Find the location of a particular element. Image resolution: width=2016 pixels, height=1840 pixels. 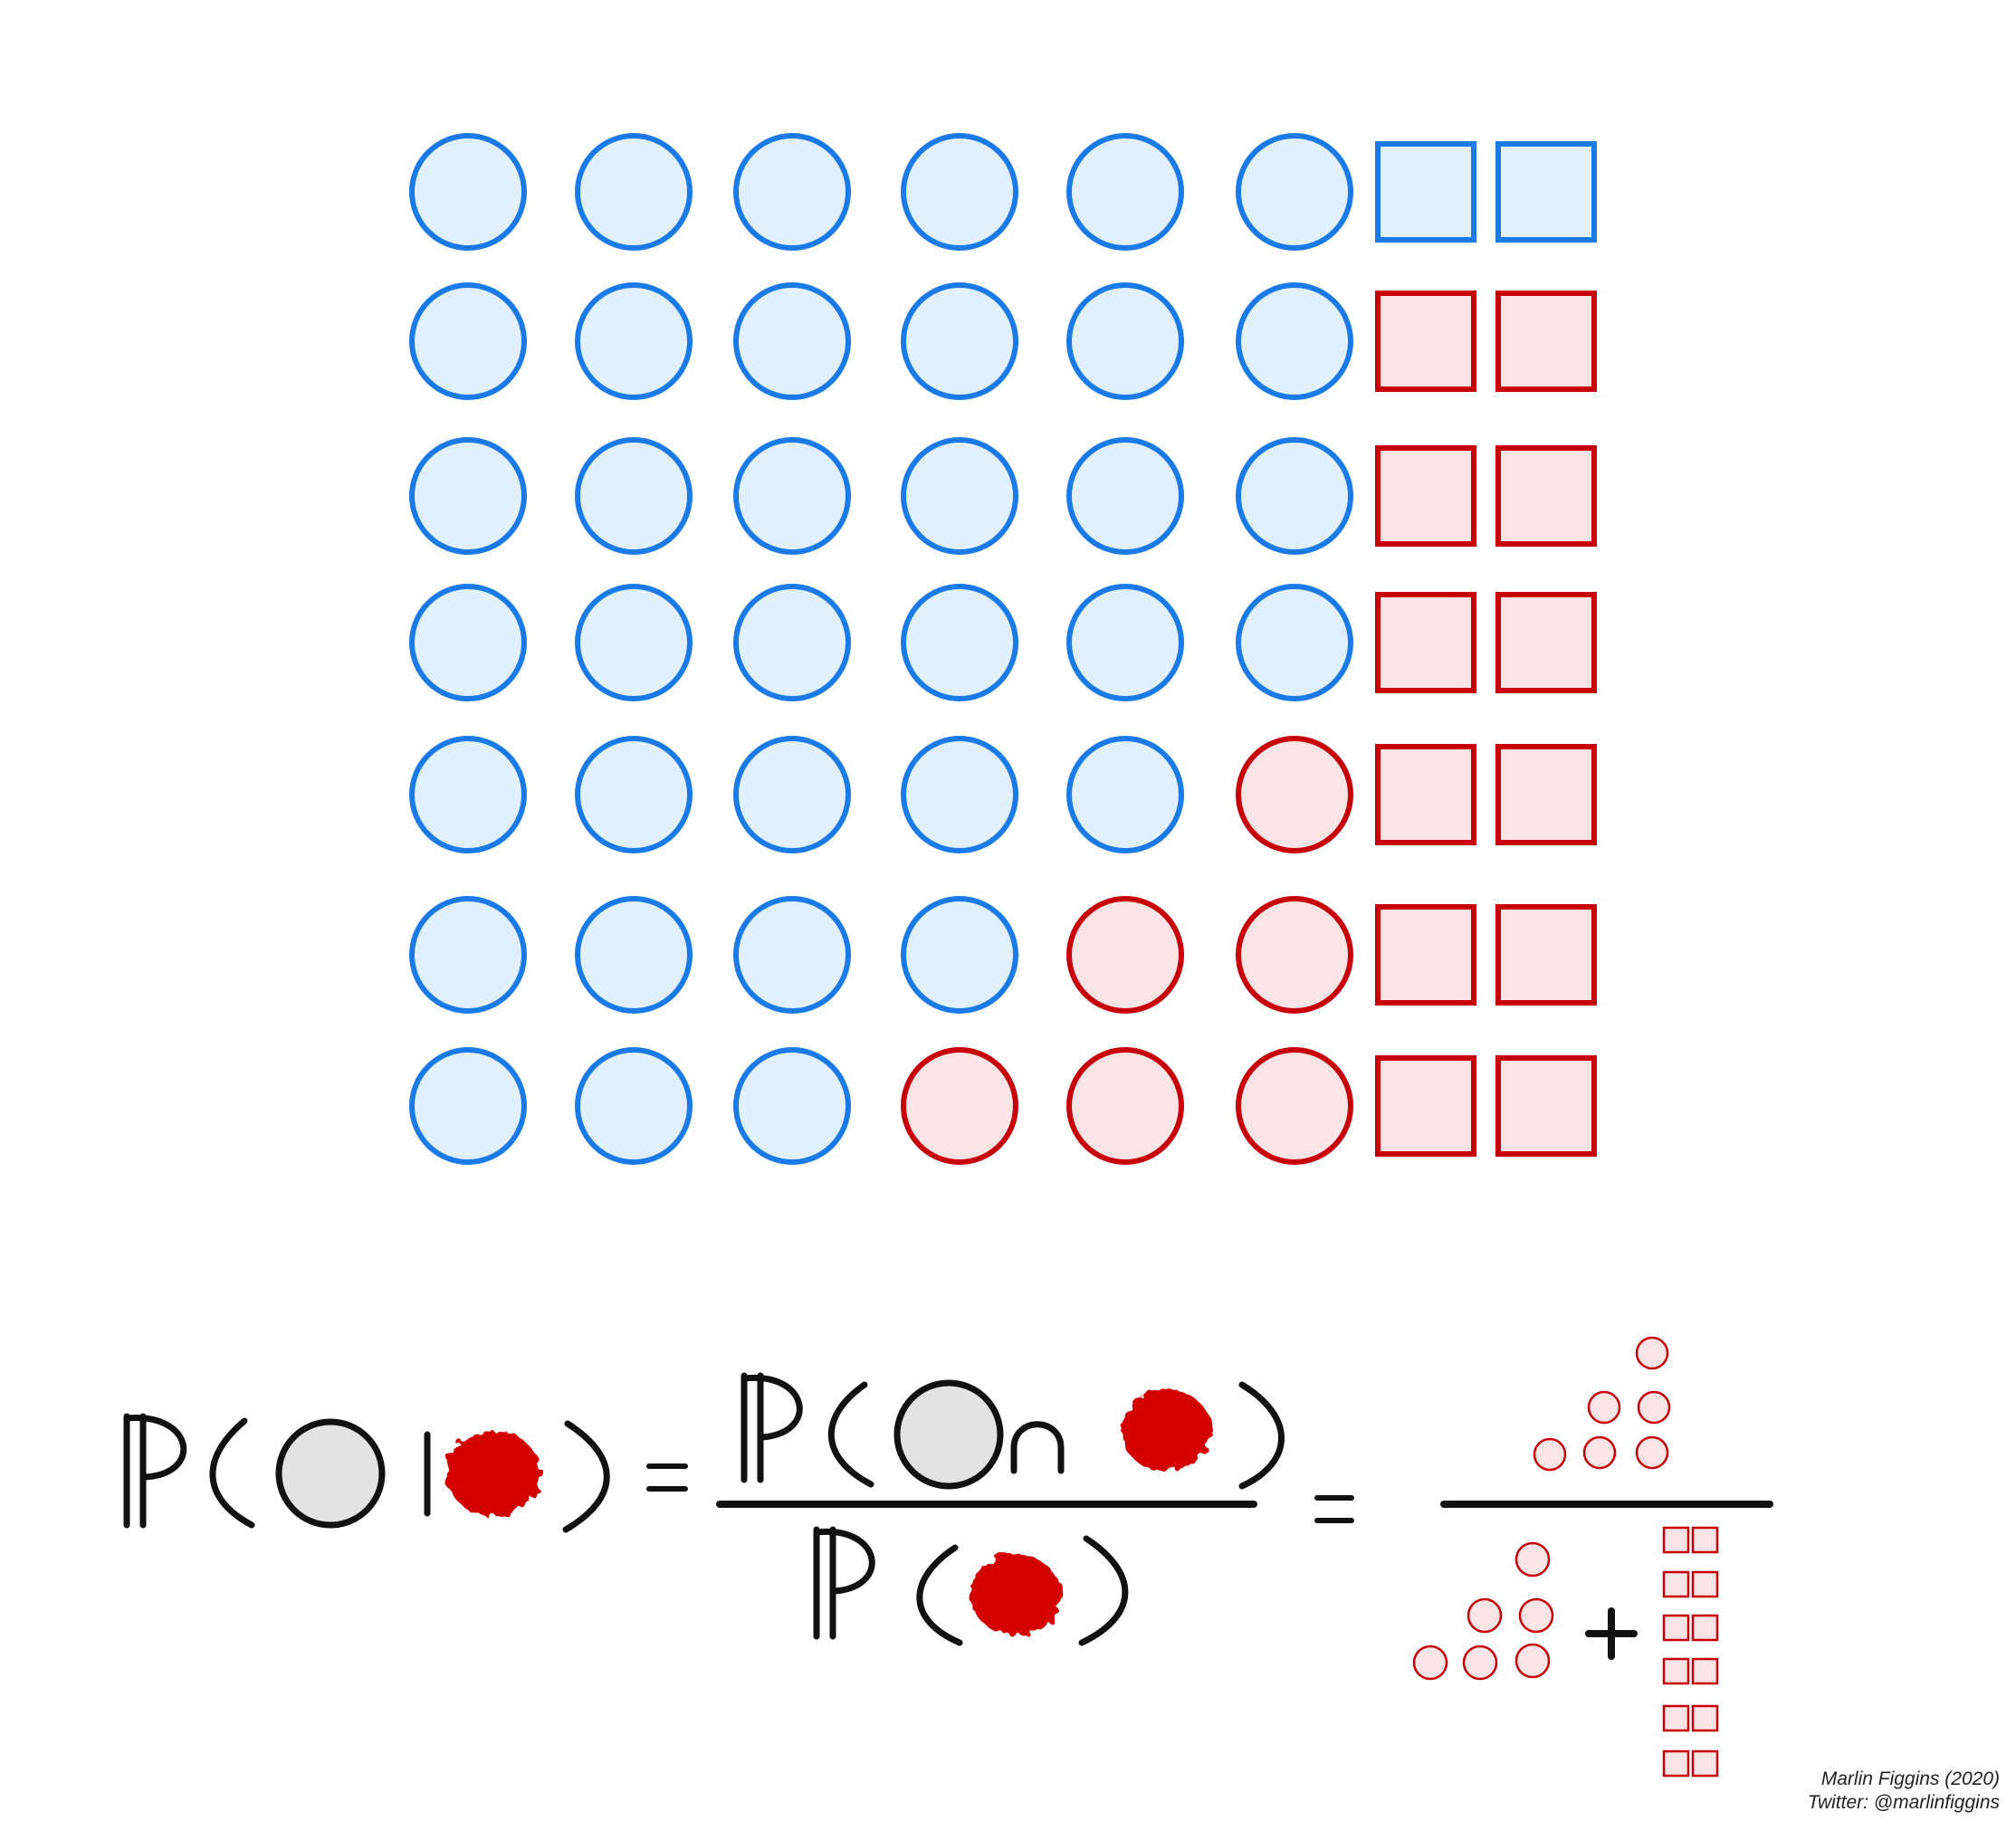

num-red-blob-icon is located at coordinates (1166, 1430).